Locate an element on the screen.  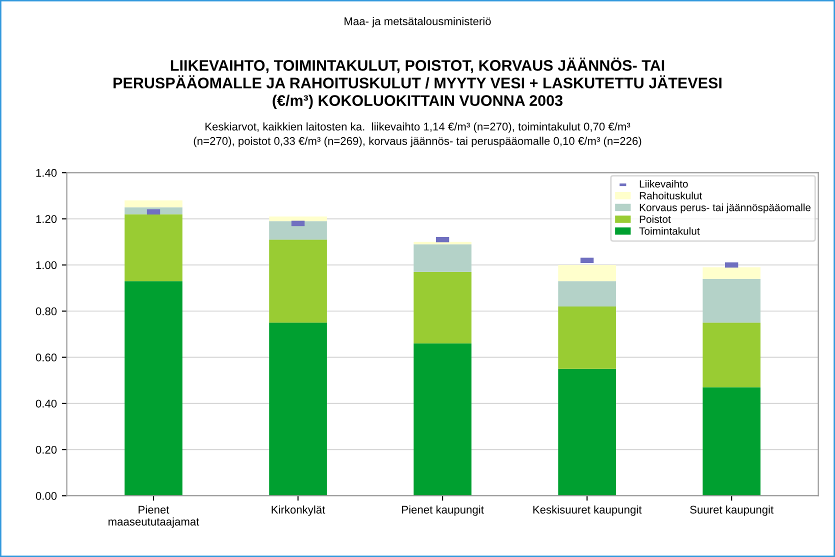
x-tick-label: Pienet kaupungit is located at coordinates (443, 510).